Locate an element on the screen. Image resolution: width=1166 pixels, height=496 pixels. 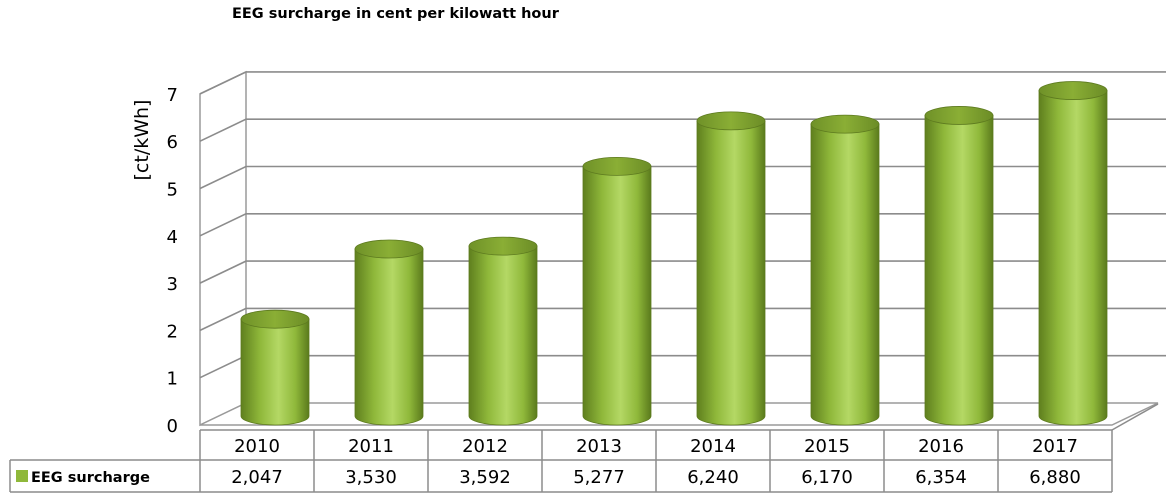
y-tick-label: 4 is located at coordinates (172, 237).